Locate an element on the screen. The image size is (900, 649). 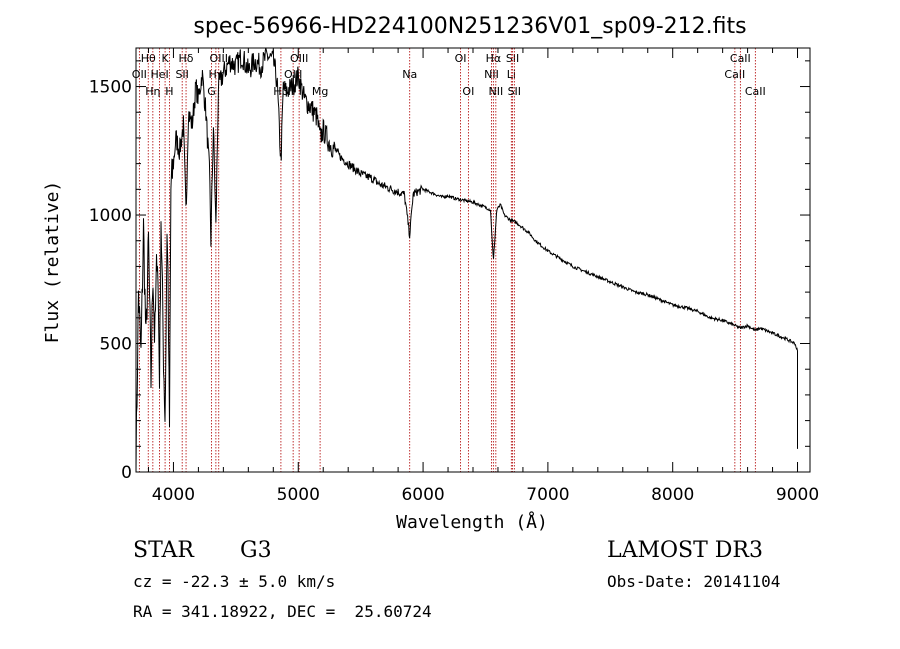
x-tick-label: 7000 is located at coordinates (547, 495).